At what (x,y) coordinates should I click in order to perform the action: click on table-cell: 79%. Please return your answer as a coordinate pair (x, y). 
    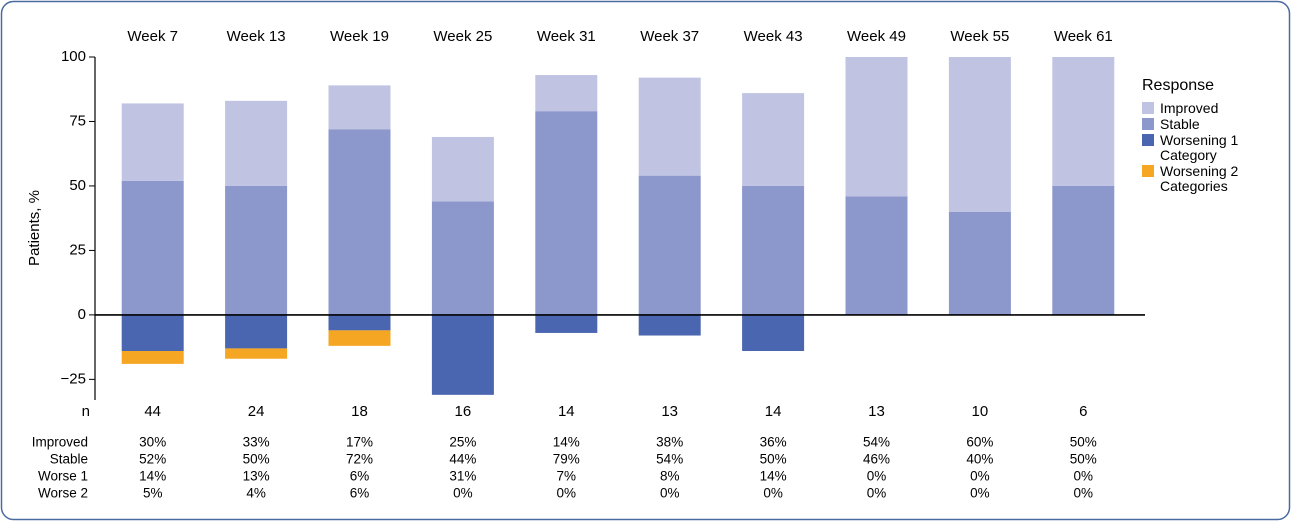
    Looking at the image, I should click on (566, 459).